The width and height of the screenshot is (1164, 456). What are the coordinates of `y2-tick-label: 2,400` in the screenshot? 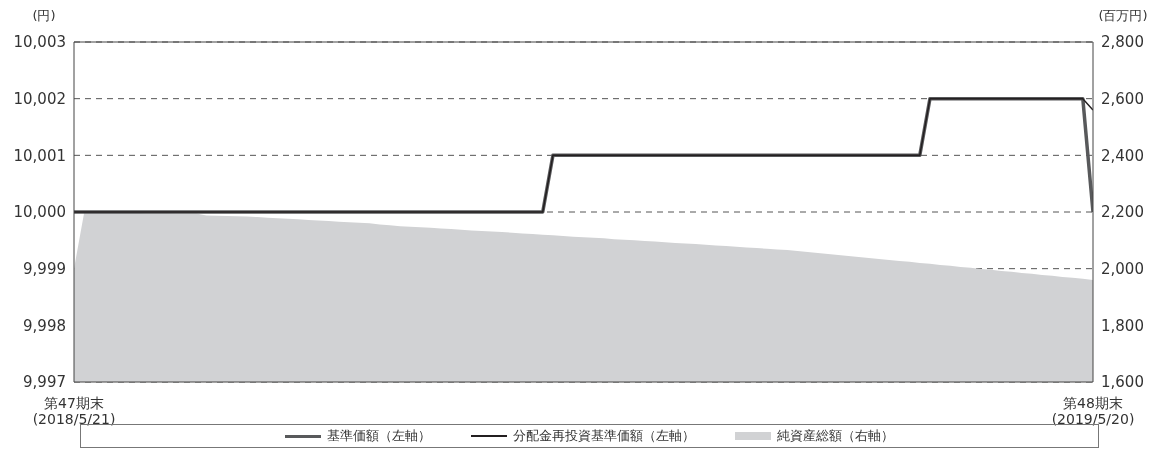 It's located at (1122, 155).